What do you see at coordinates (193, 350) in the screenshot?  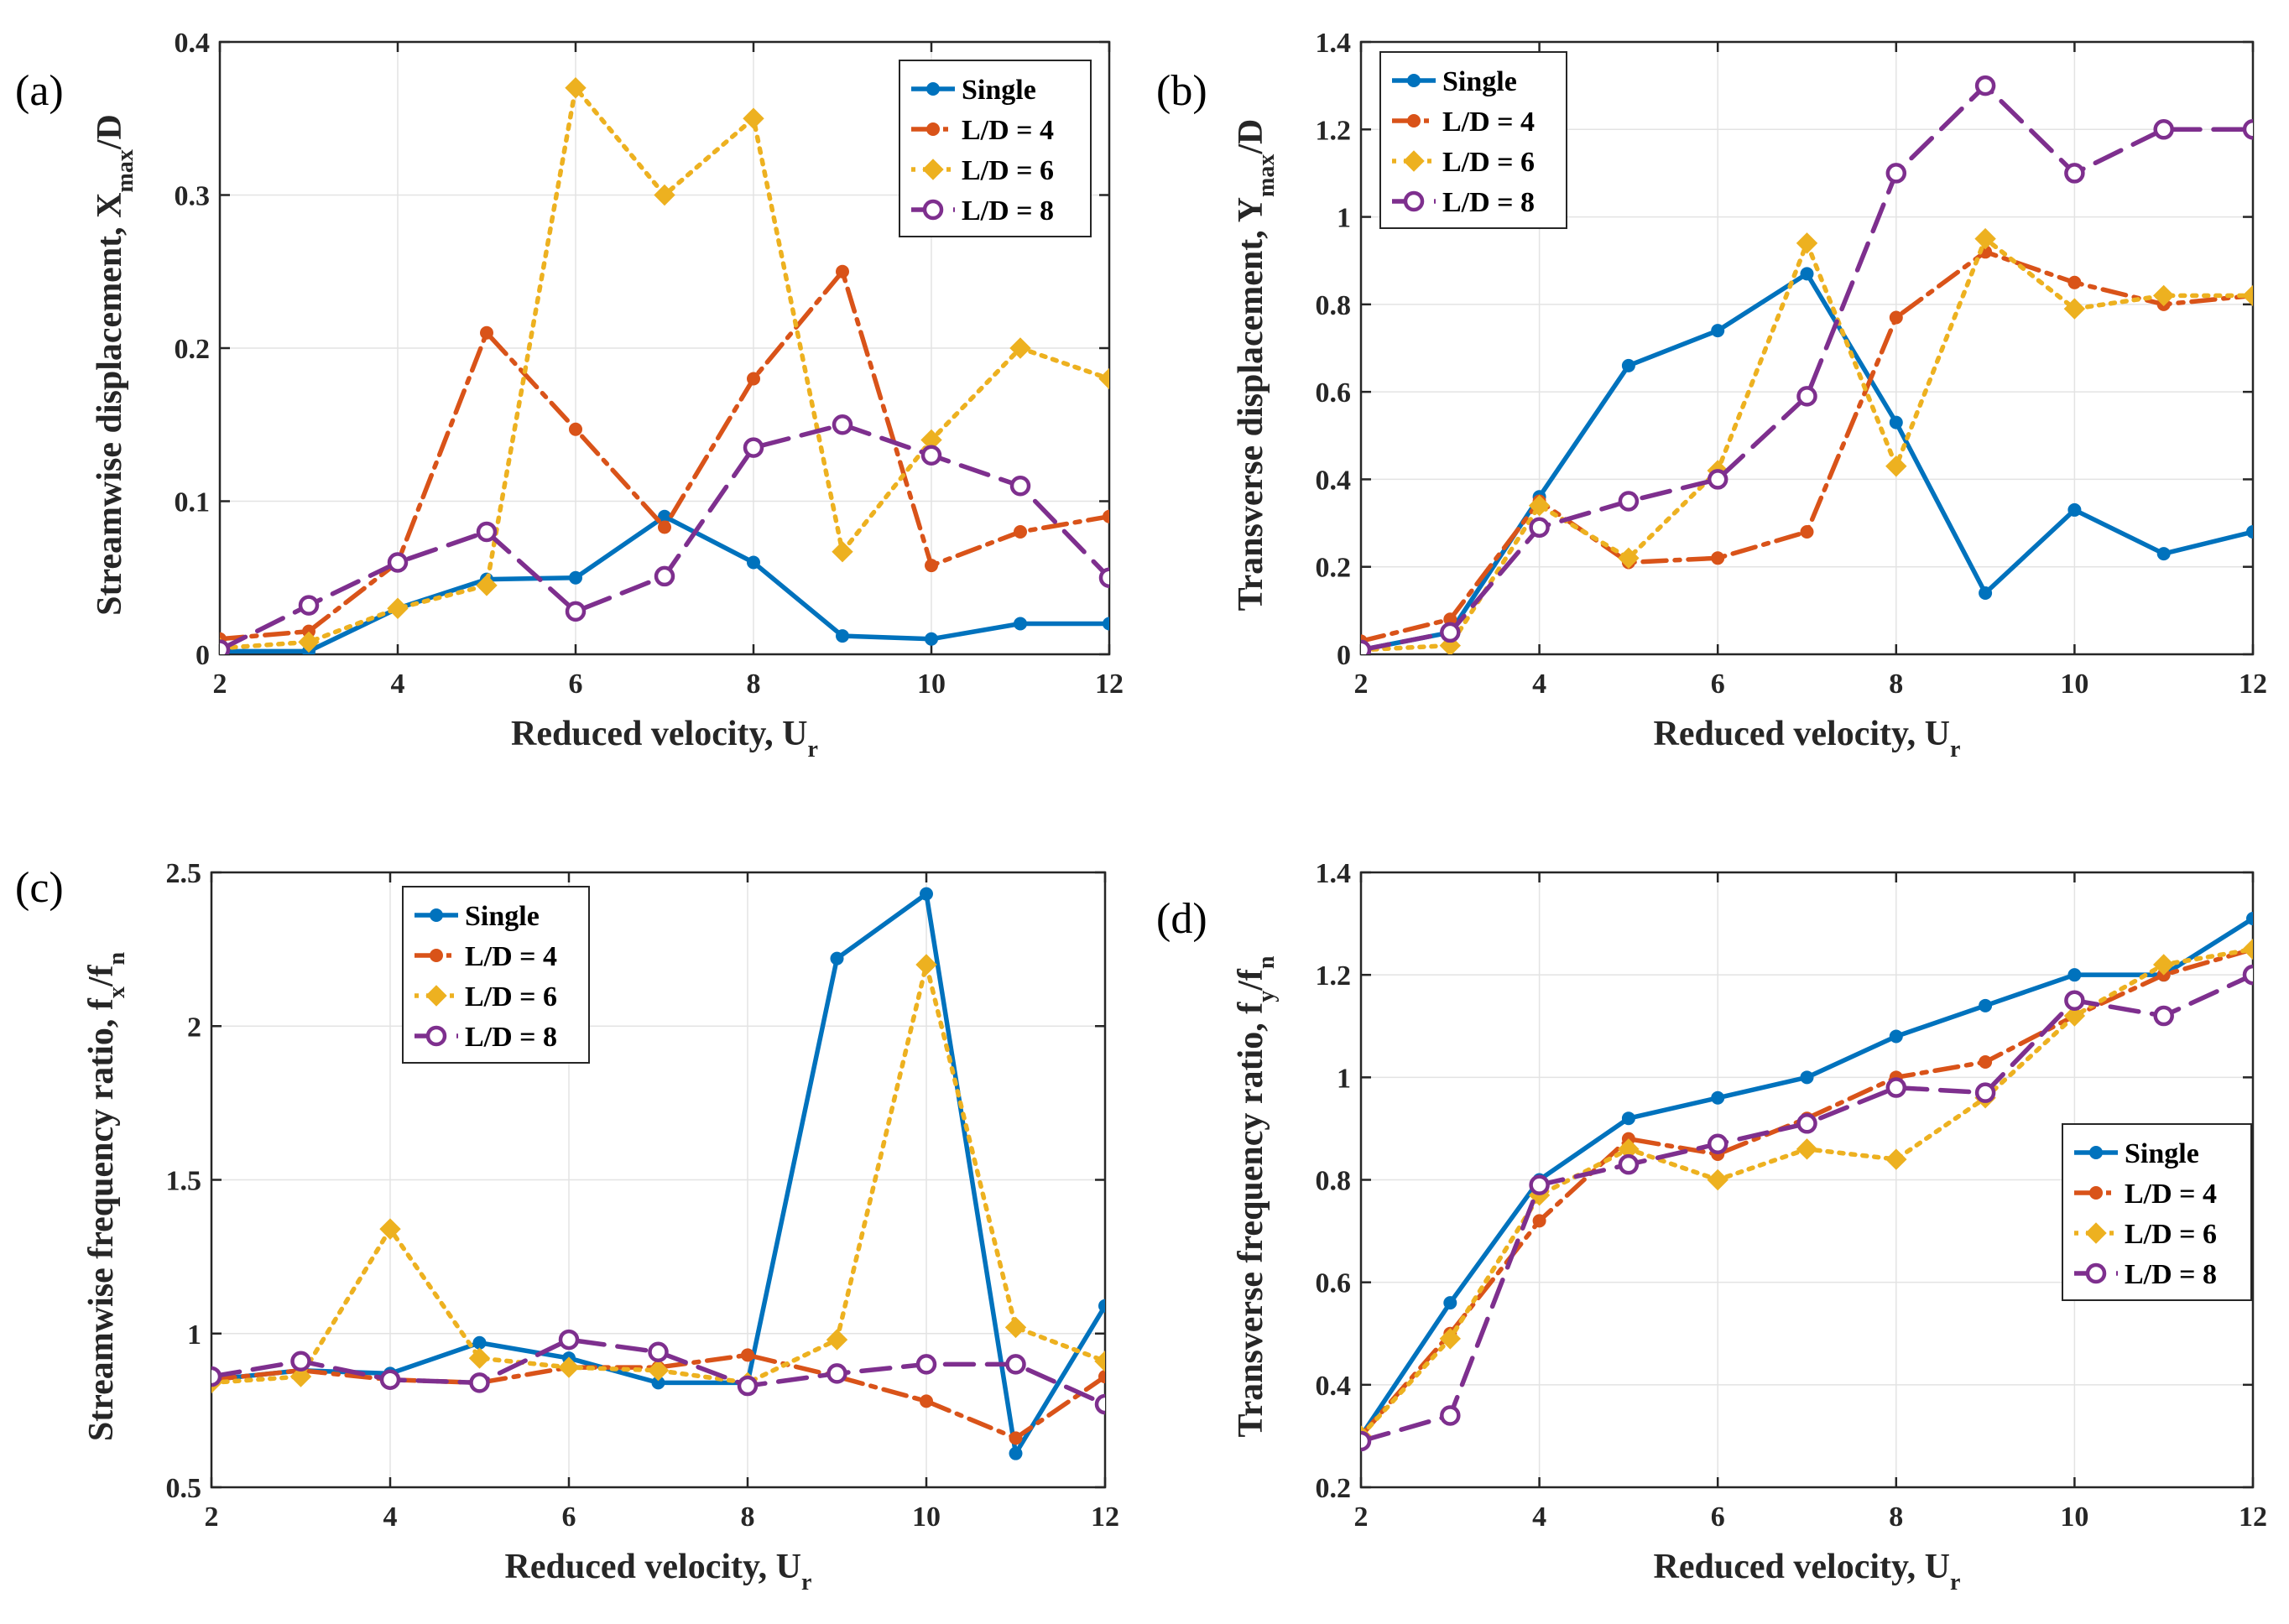 I see `y-tick-label: 0.2` at bounding box center [193, 350].